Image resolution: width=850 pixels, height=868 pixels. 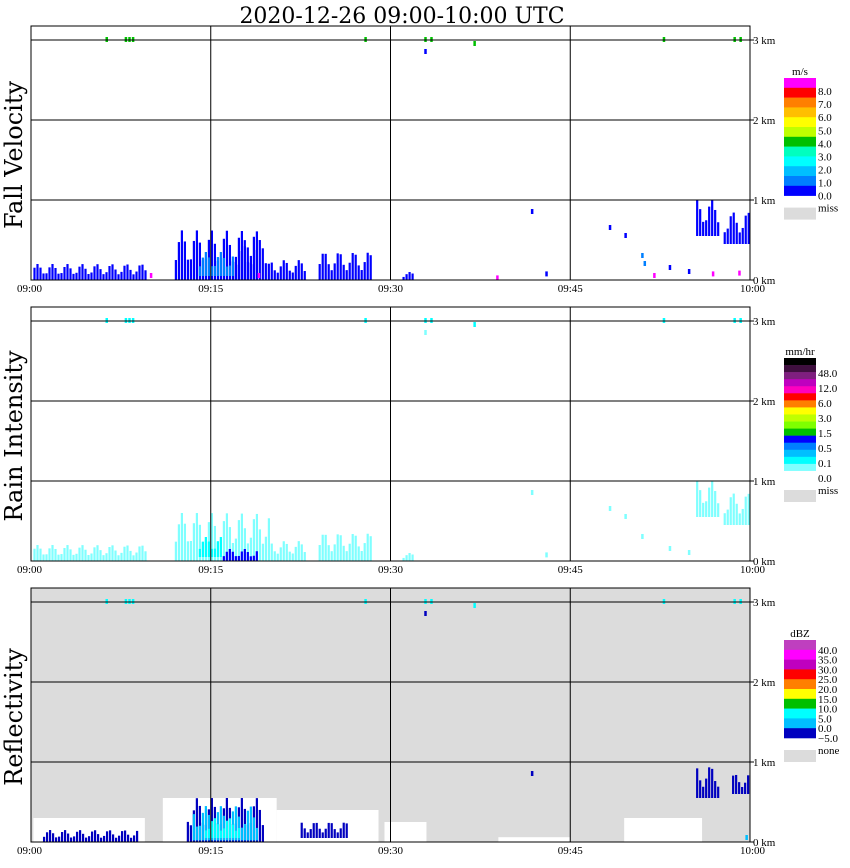 What do you see at coordinates (825, 404) in the screenshot?
I see `colorbar-label: 6.0` at bounding box center [825, 404].